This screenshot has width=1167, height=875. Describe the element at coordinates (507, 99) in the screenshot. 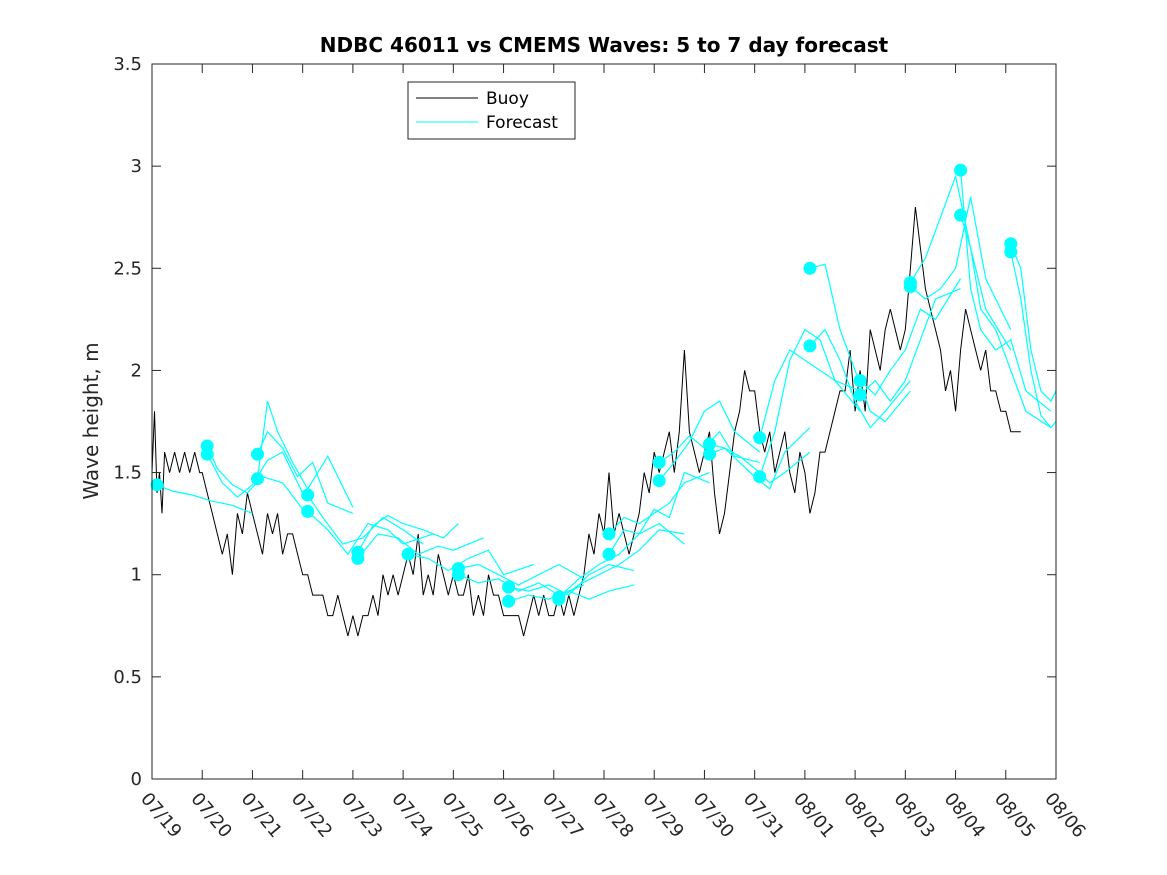

I see `legend-buoy-label: Buoy` at that location.